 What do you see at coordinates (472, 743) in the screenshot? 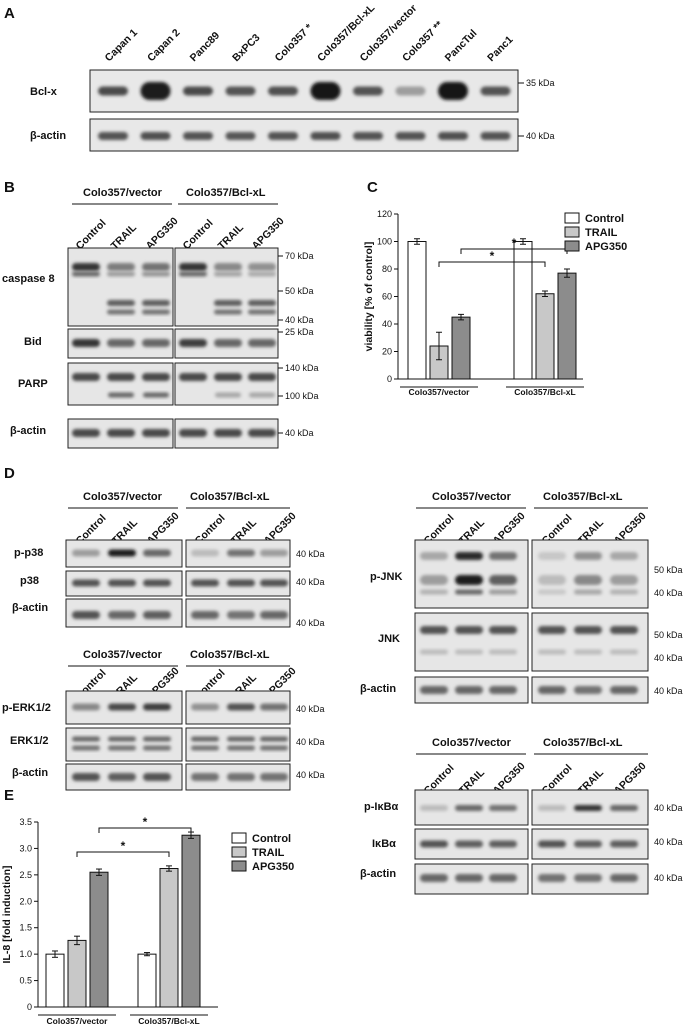
I see `group-label-vector-ikb: Colo357/vector` at bounding box center [472, 743].